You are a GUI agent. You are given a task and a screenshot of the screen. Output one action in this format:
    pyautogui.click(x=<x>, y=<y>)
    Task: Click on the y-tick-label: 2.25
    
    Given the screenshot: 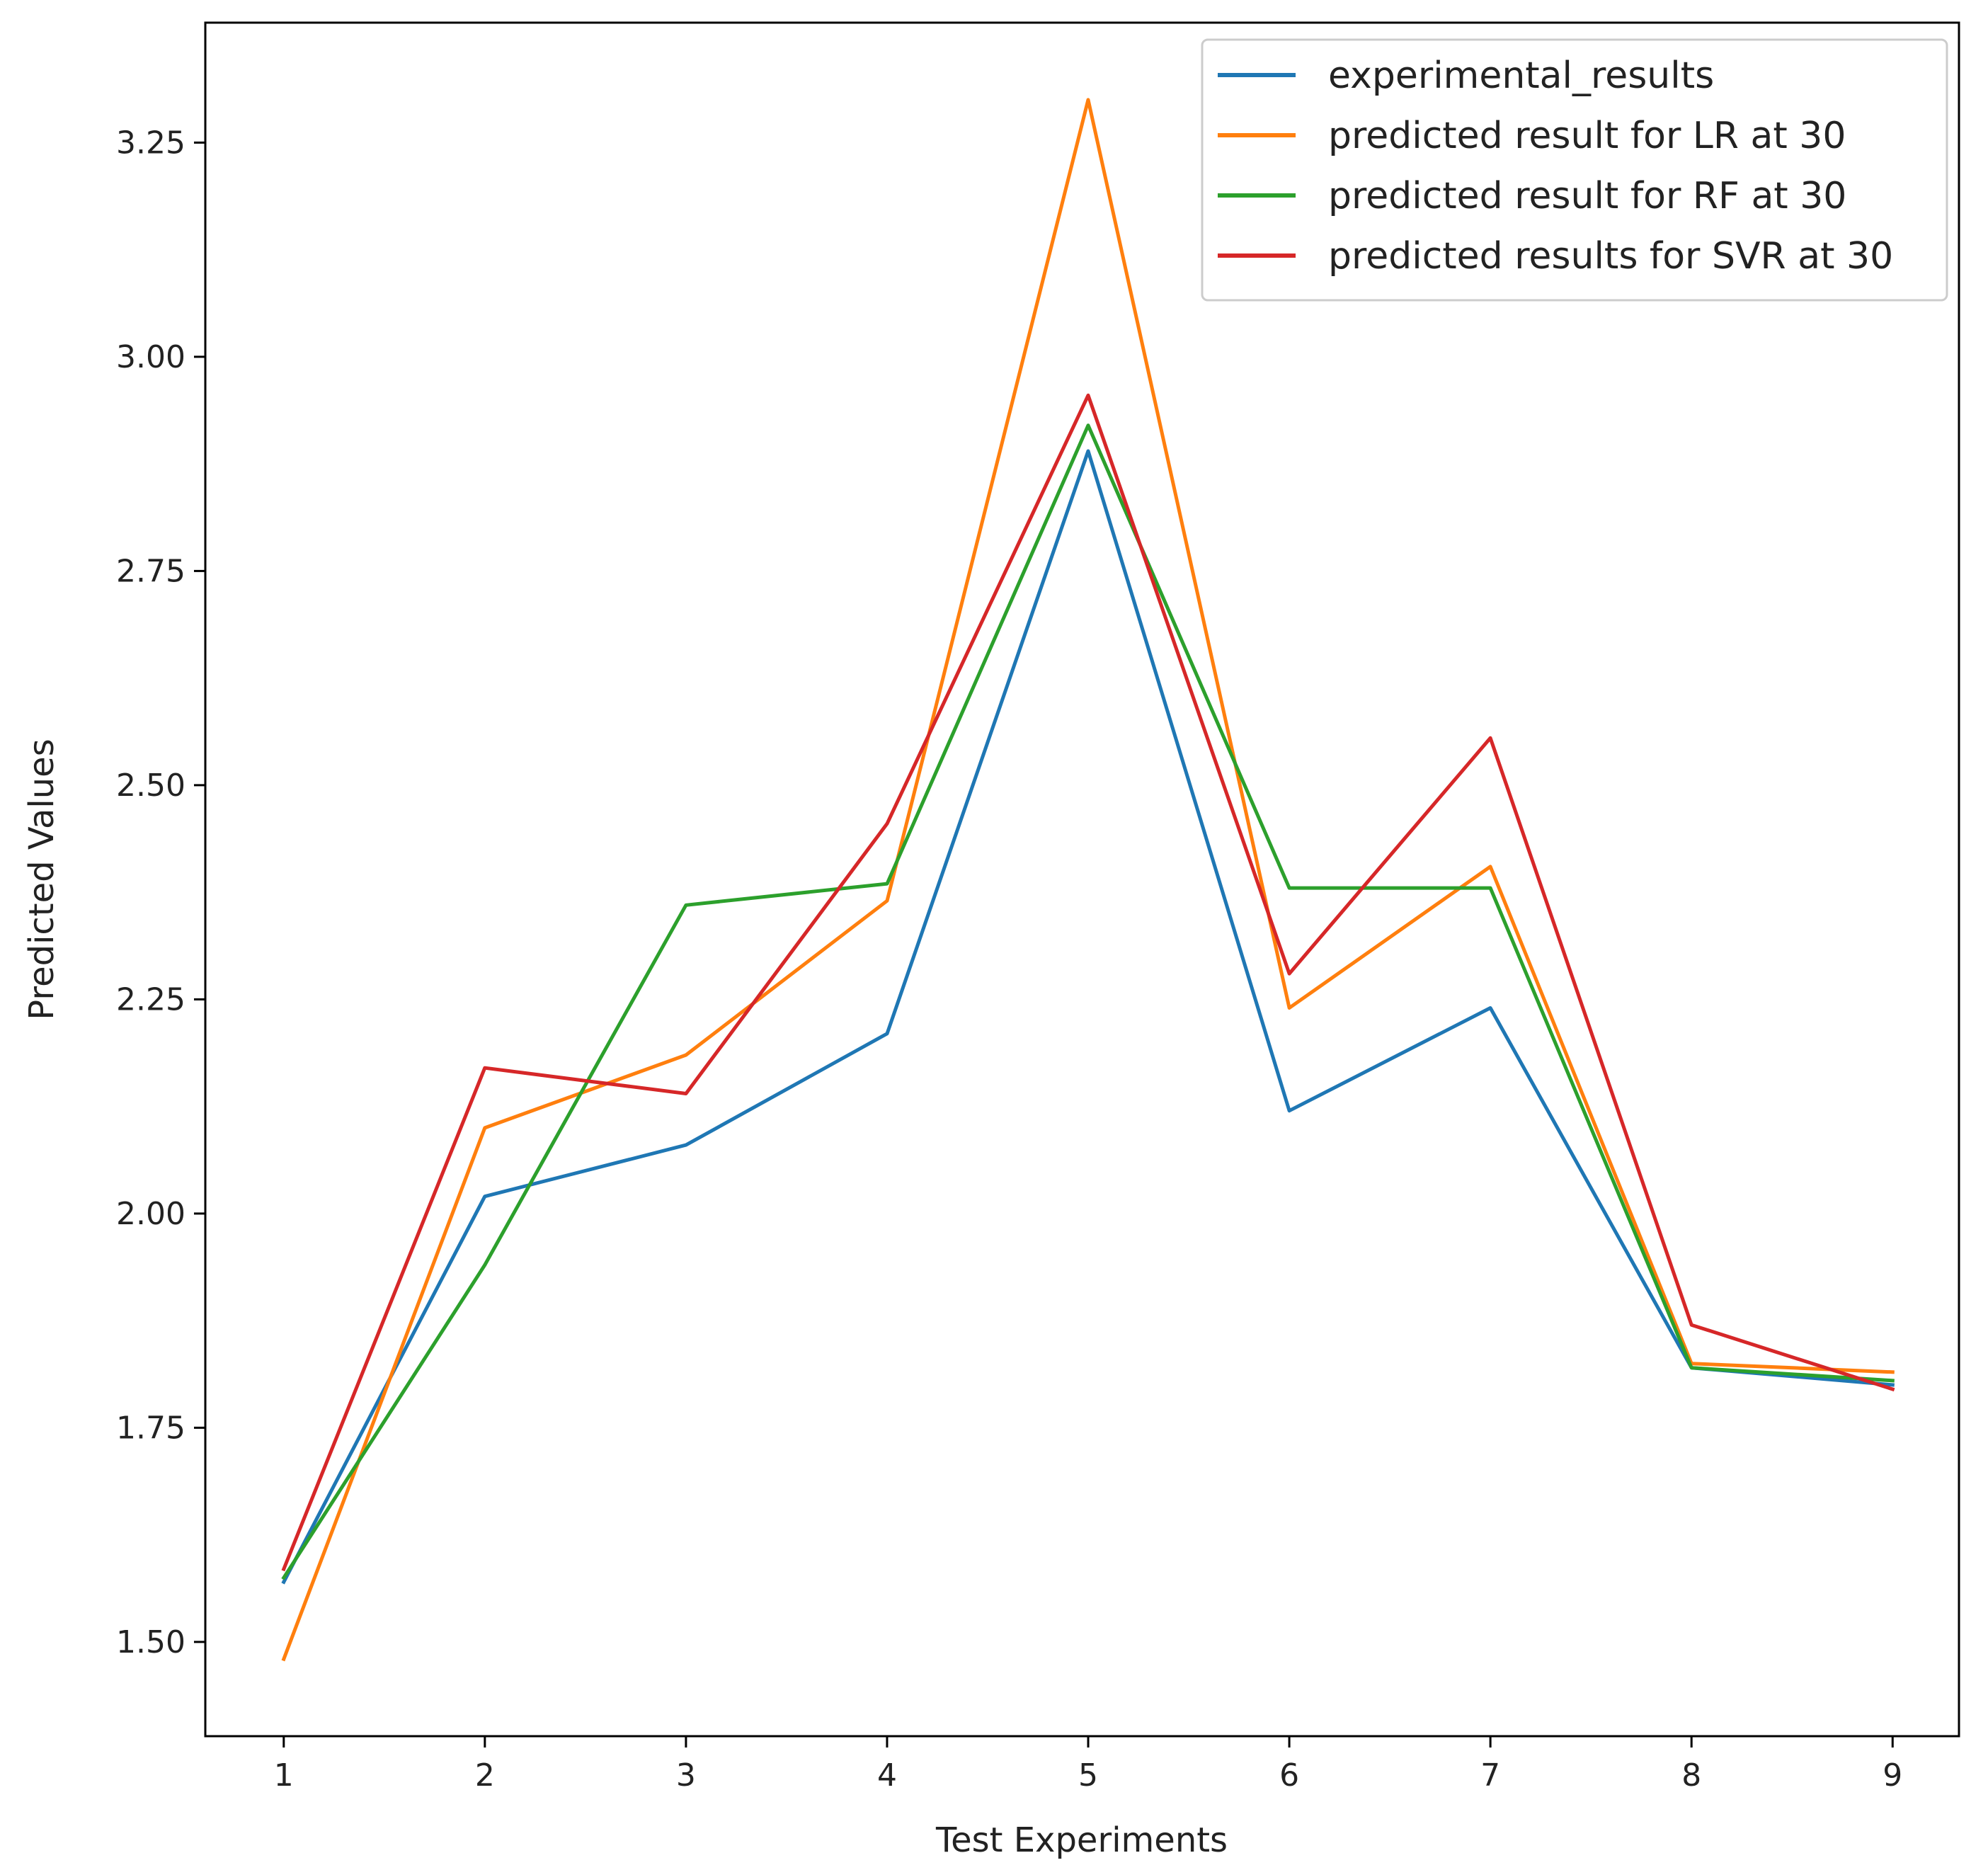 What is the action you would take?
    pyautogui.click(x=150, y=999)
    